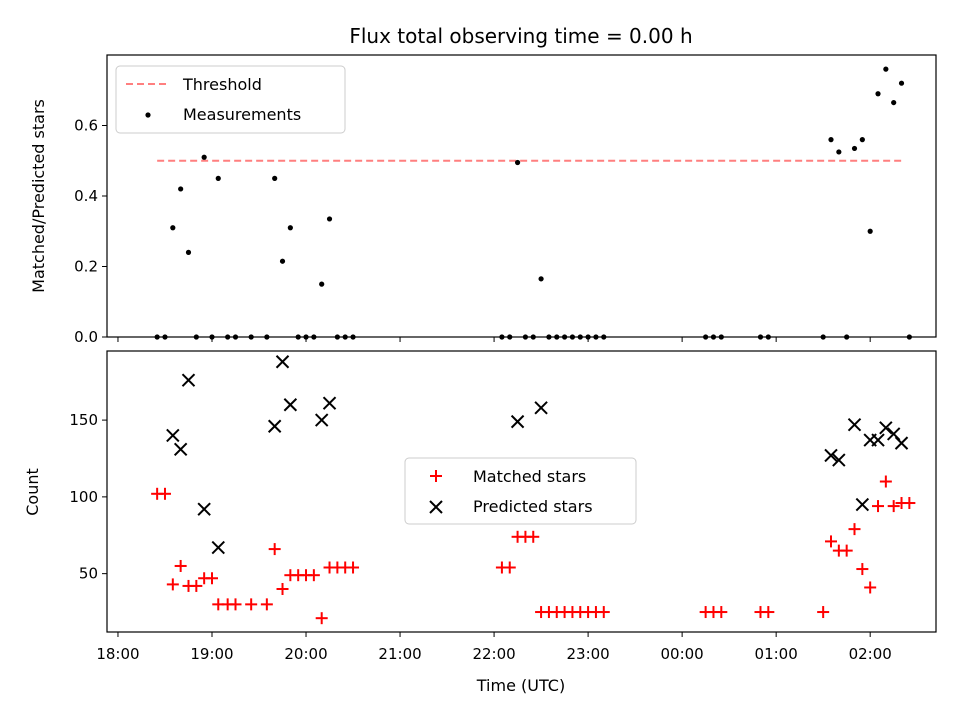 This screenshot has height=724, width=960. What do you see at coordinates (399, 654) in the screenshot?
I see `x-tick-label: 21:00` at bounding box center [399, 654].